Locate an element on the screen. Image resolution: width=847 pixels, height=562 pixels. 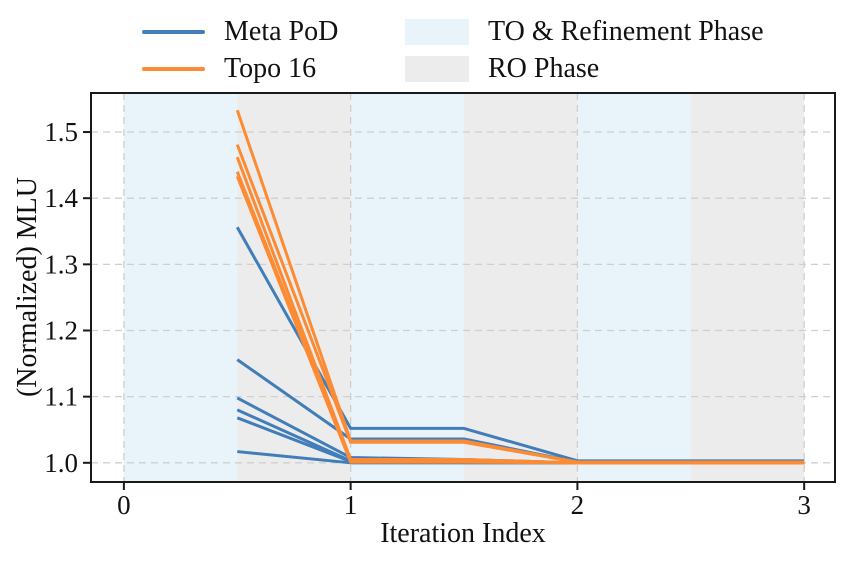
y-axis-title: (Normalized) MLU is located at coordinates (27, 287).